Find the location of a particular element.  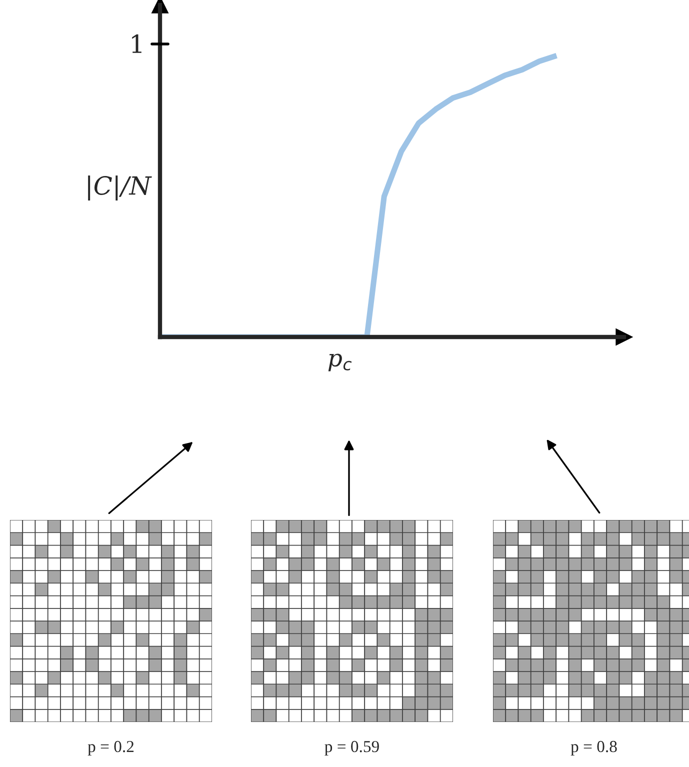

text: p$_{c}$ is located at coordinates (340, 363).